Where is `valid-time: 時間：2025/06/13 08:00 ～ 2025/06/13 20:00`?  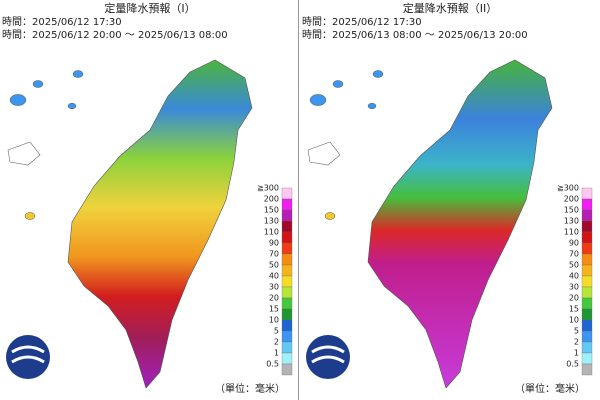
valid-time: 時間：2025/06/13 08:00 ～ 2025/06/13 20:00 is located at coordinates (415, 35).